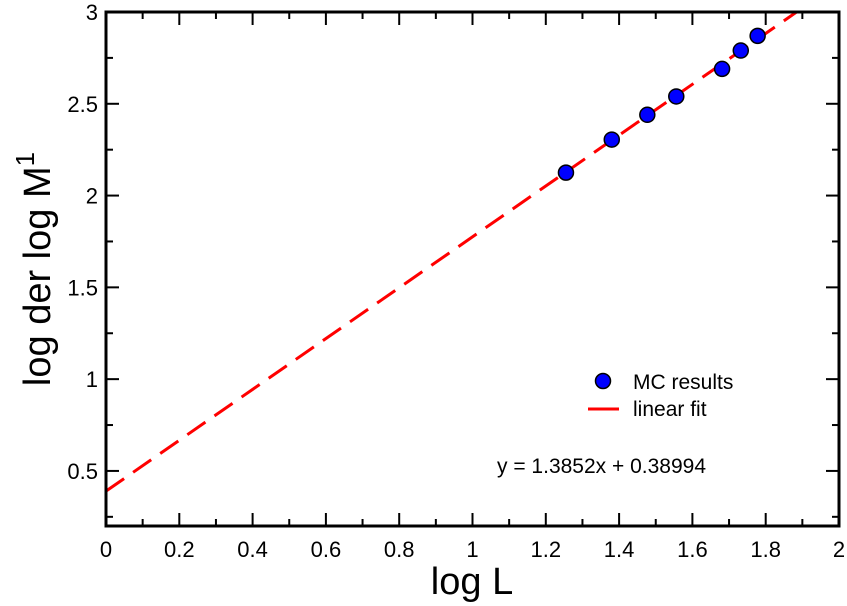 This screenshot has width=847, height=606. What do you see at coordinates (839, 549) in the screenshot?
I see `x-tick-label: 2` at bounding box center [839, 549].